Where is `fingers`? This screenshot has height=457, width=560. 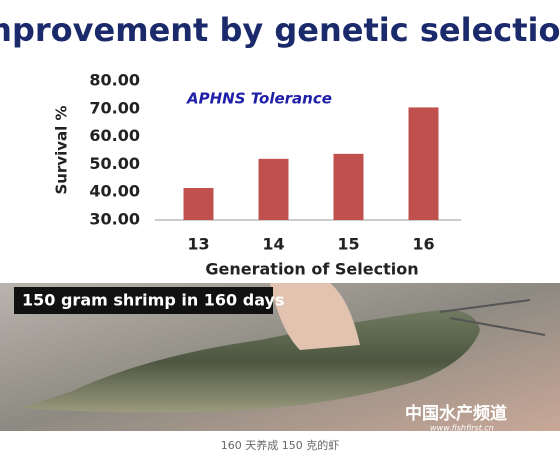
fingers is located at coordinates (315, 316).